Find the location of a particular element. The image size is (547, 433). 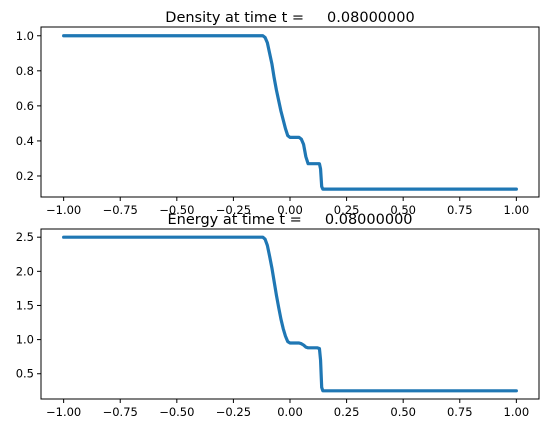

density-x-tick-label: 1.00 is located at coordinates (517, 210).